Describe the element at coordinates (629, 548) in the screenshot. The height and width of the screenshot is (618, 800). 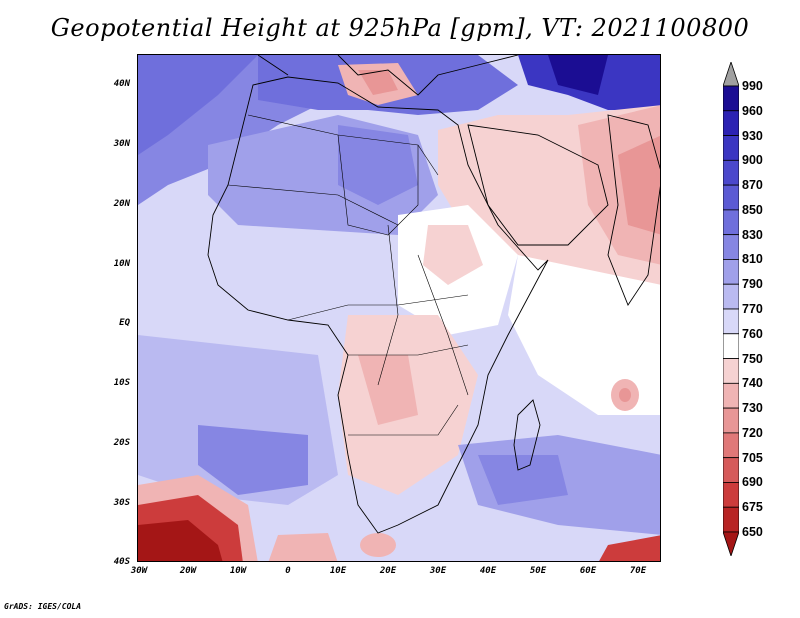
I see `field-so-low-far-e` at that location.